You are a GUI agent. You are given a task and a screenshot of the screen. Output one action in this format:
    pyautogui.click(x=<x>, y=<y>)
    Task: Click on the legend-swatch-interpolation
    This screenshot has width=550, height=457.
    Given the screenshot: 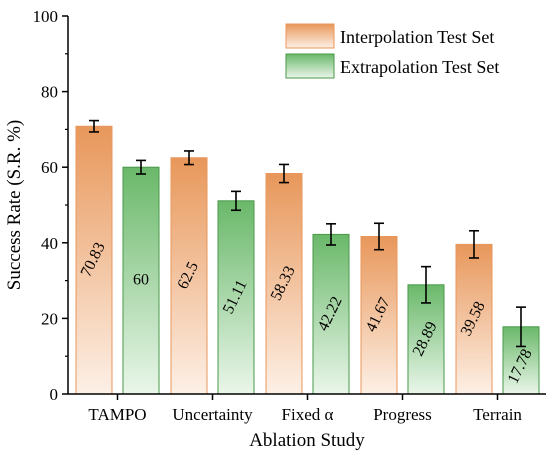 What is the action you would take?
    pyautogui.click(x=310, y=36)
    